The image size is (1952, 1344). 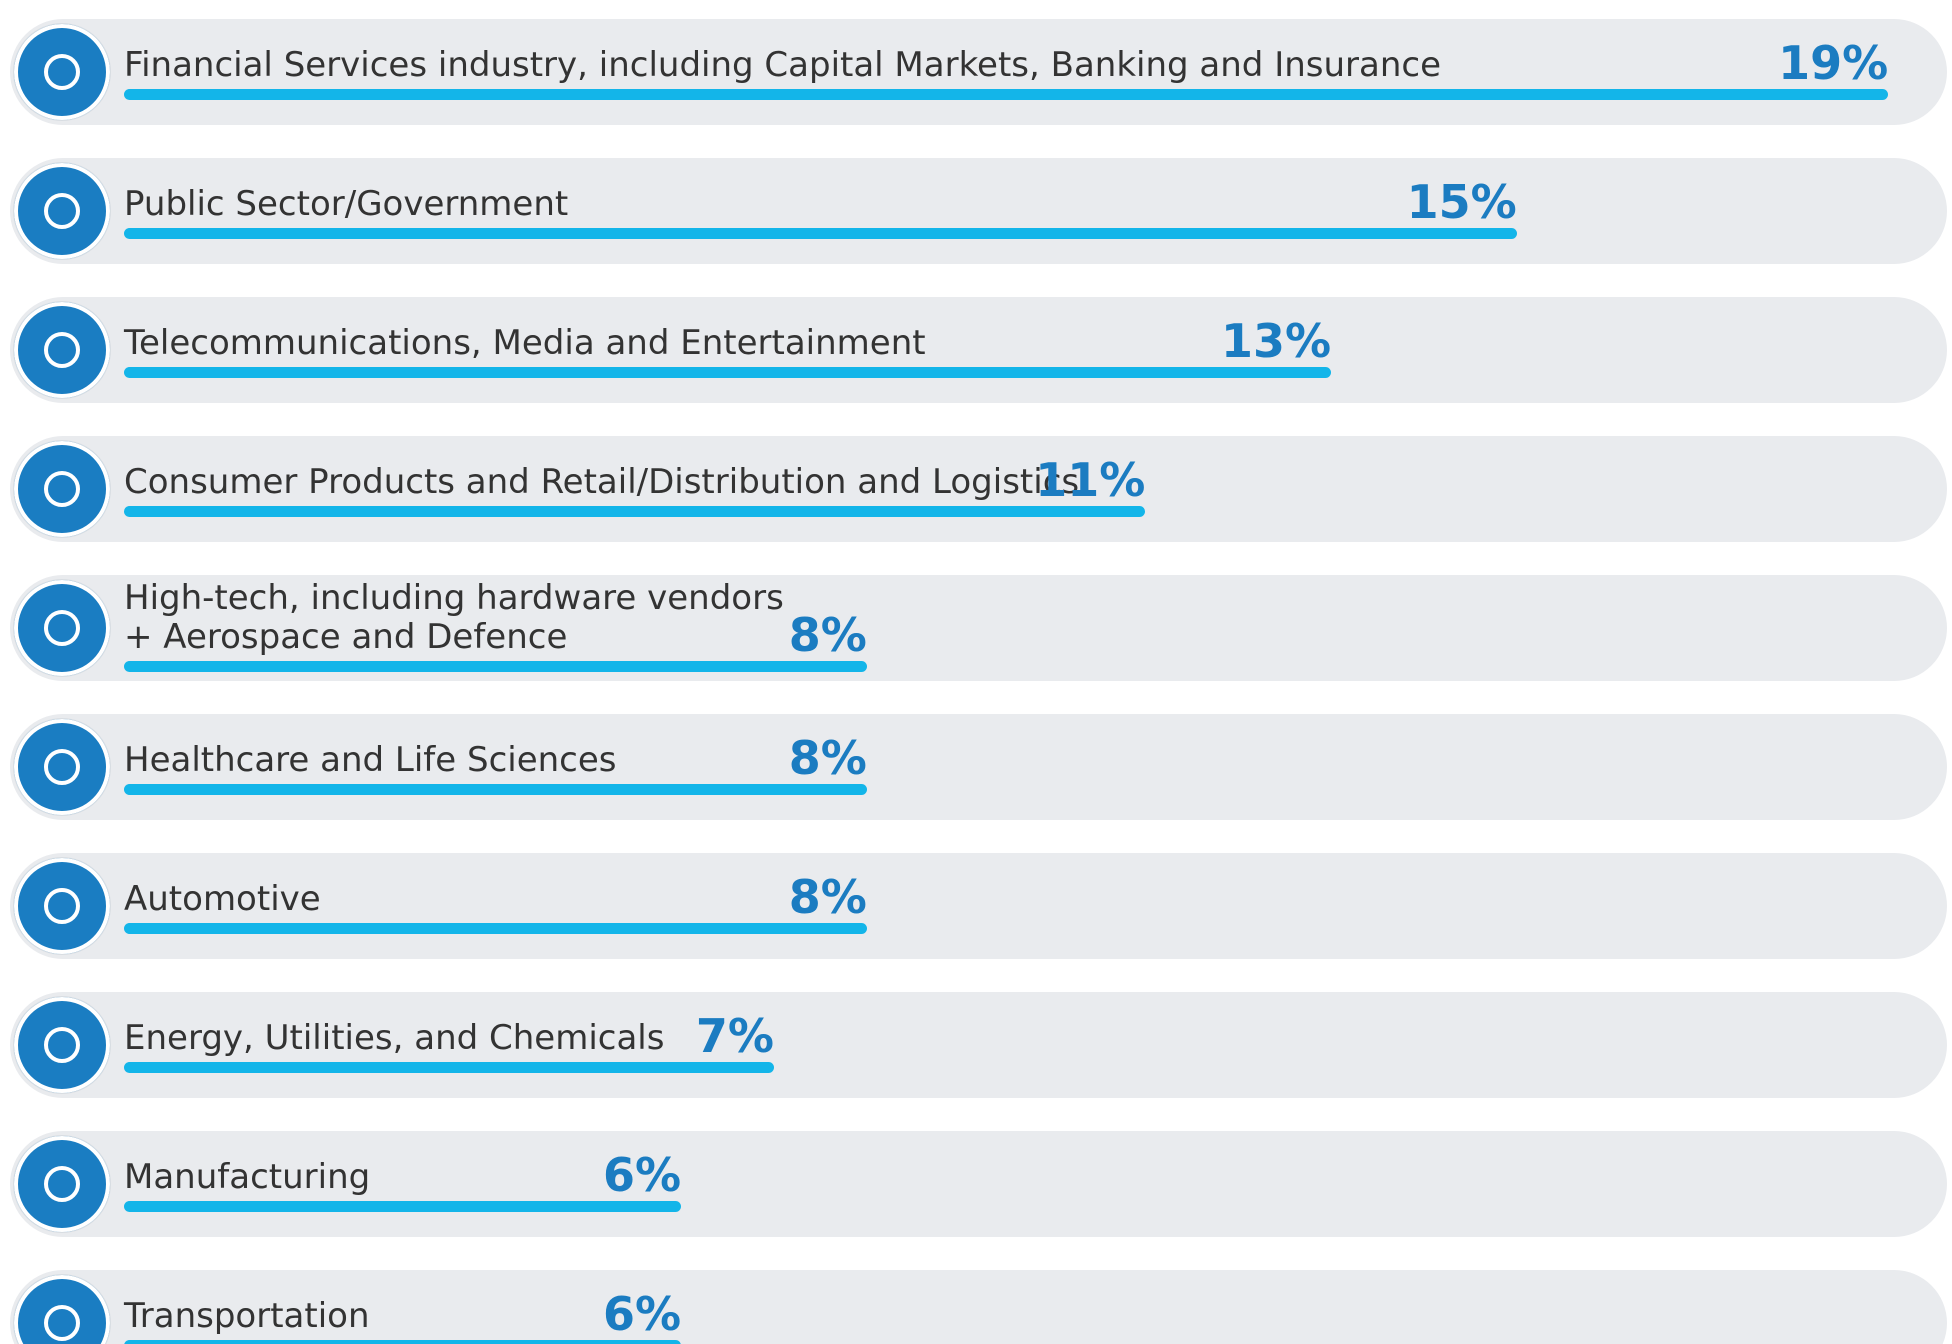 What do you see at coordinates (247, 1177) in the screenshot?
I see `category-label: Manufacturing` at bounding box center [247, 1177].